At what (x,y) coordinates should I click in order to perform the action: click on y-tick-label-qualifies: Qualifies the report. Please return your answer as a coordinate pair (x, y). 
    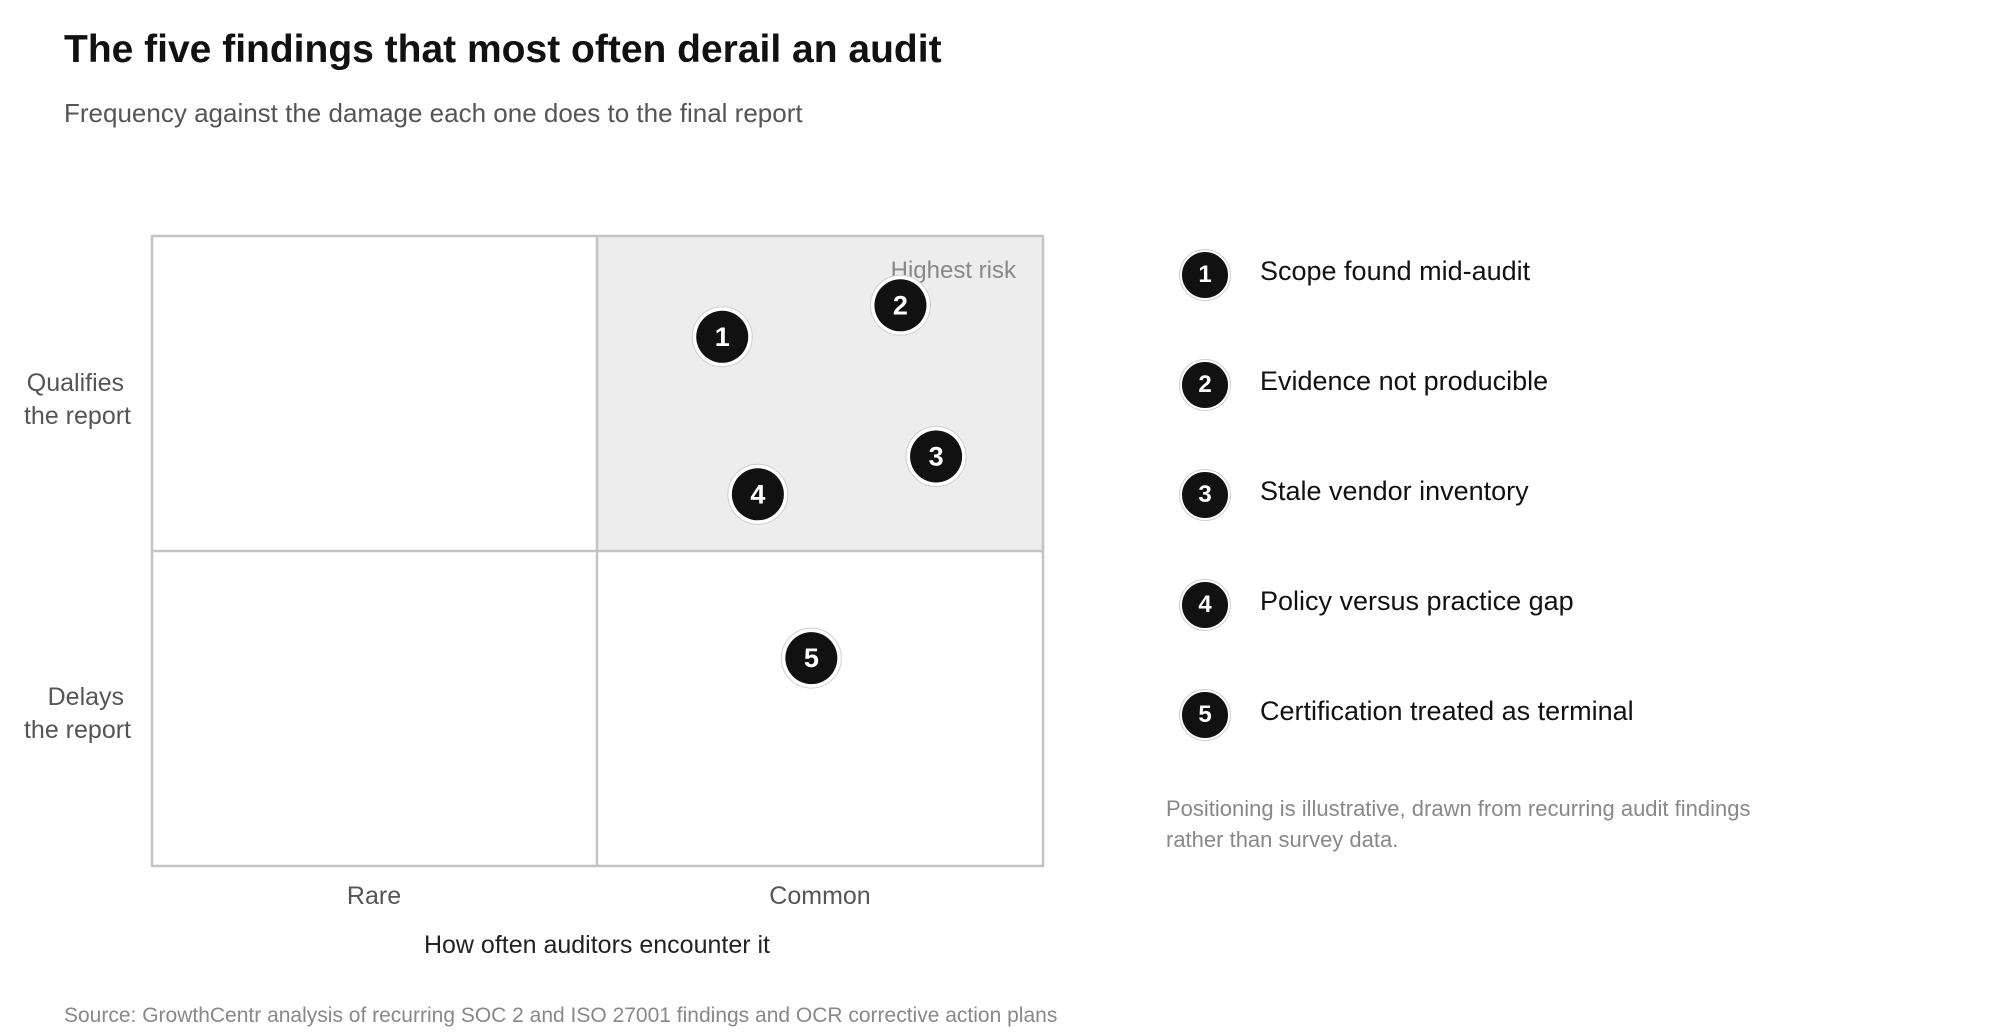
    Looking at the image, I should click on (77, 399).